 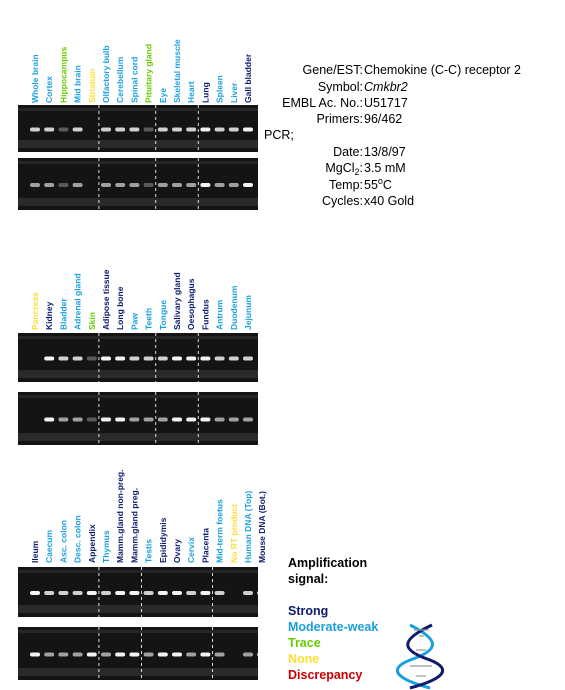 What do you see at coordinates (340, 87) in the screenshot?
I see `info-key: Symbol:` at bounding box center [340, 87].